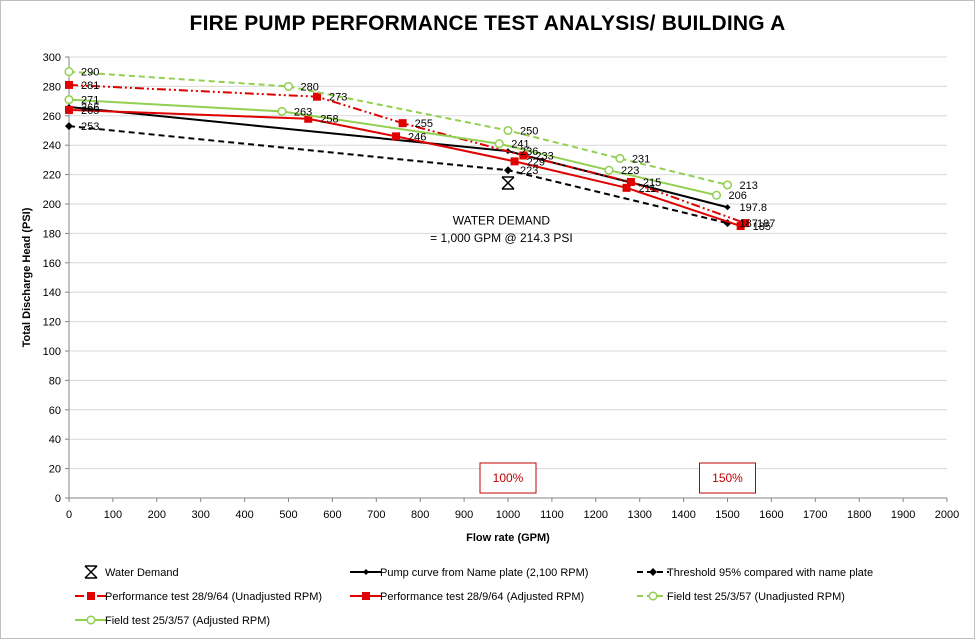  Describe the element at coordinates (52, 87) in the screenshot. I see `y-tick-label: 280` at that location.